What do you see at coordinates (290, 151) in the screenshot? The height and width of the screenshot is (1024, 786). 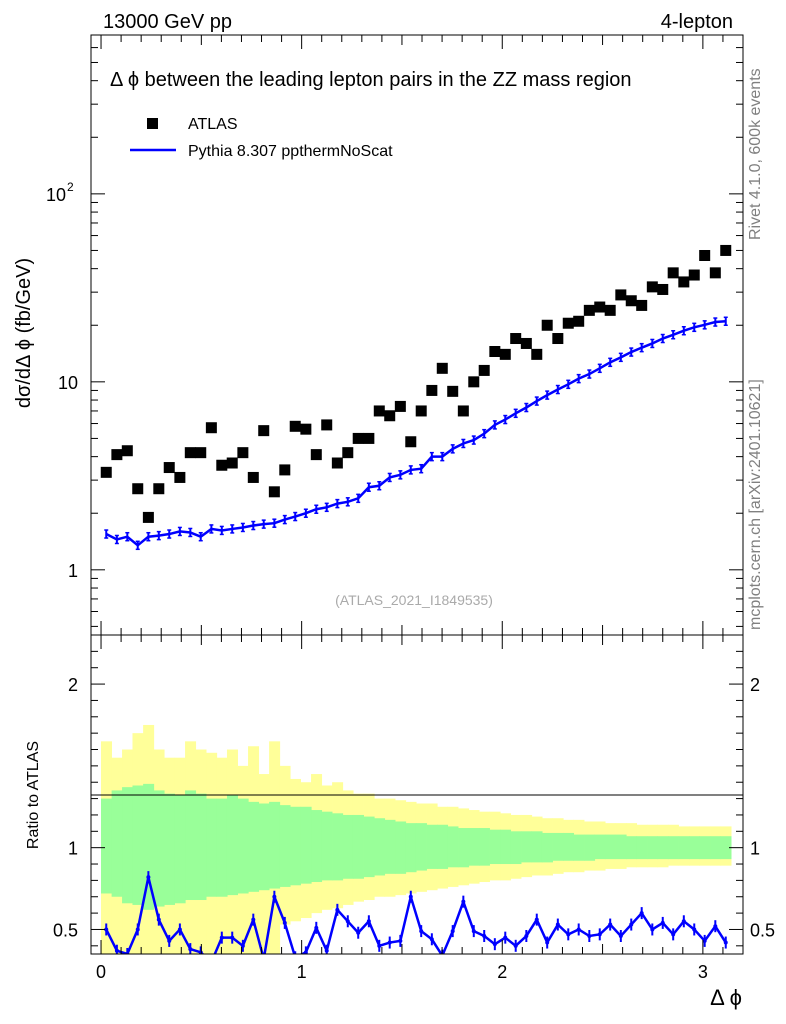 I see `legend-pythia-label: Pythia 8.307 ppthermNoScat` at bounding box center [290, 151].